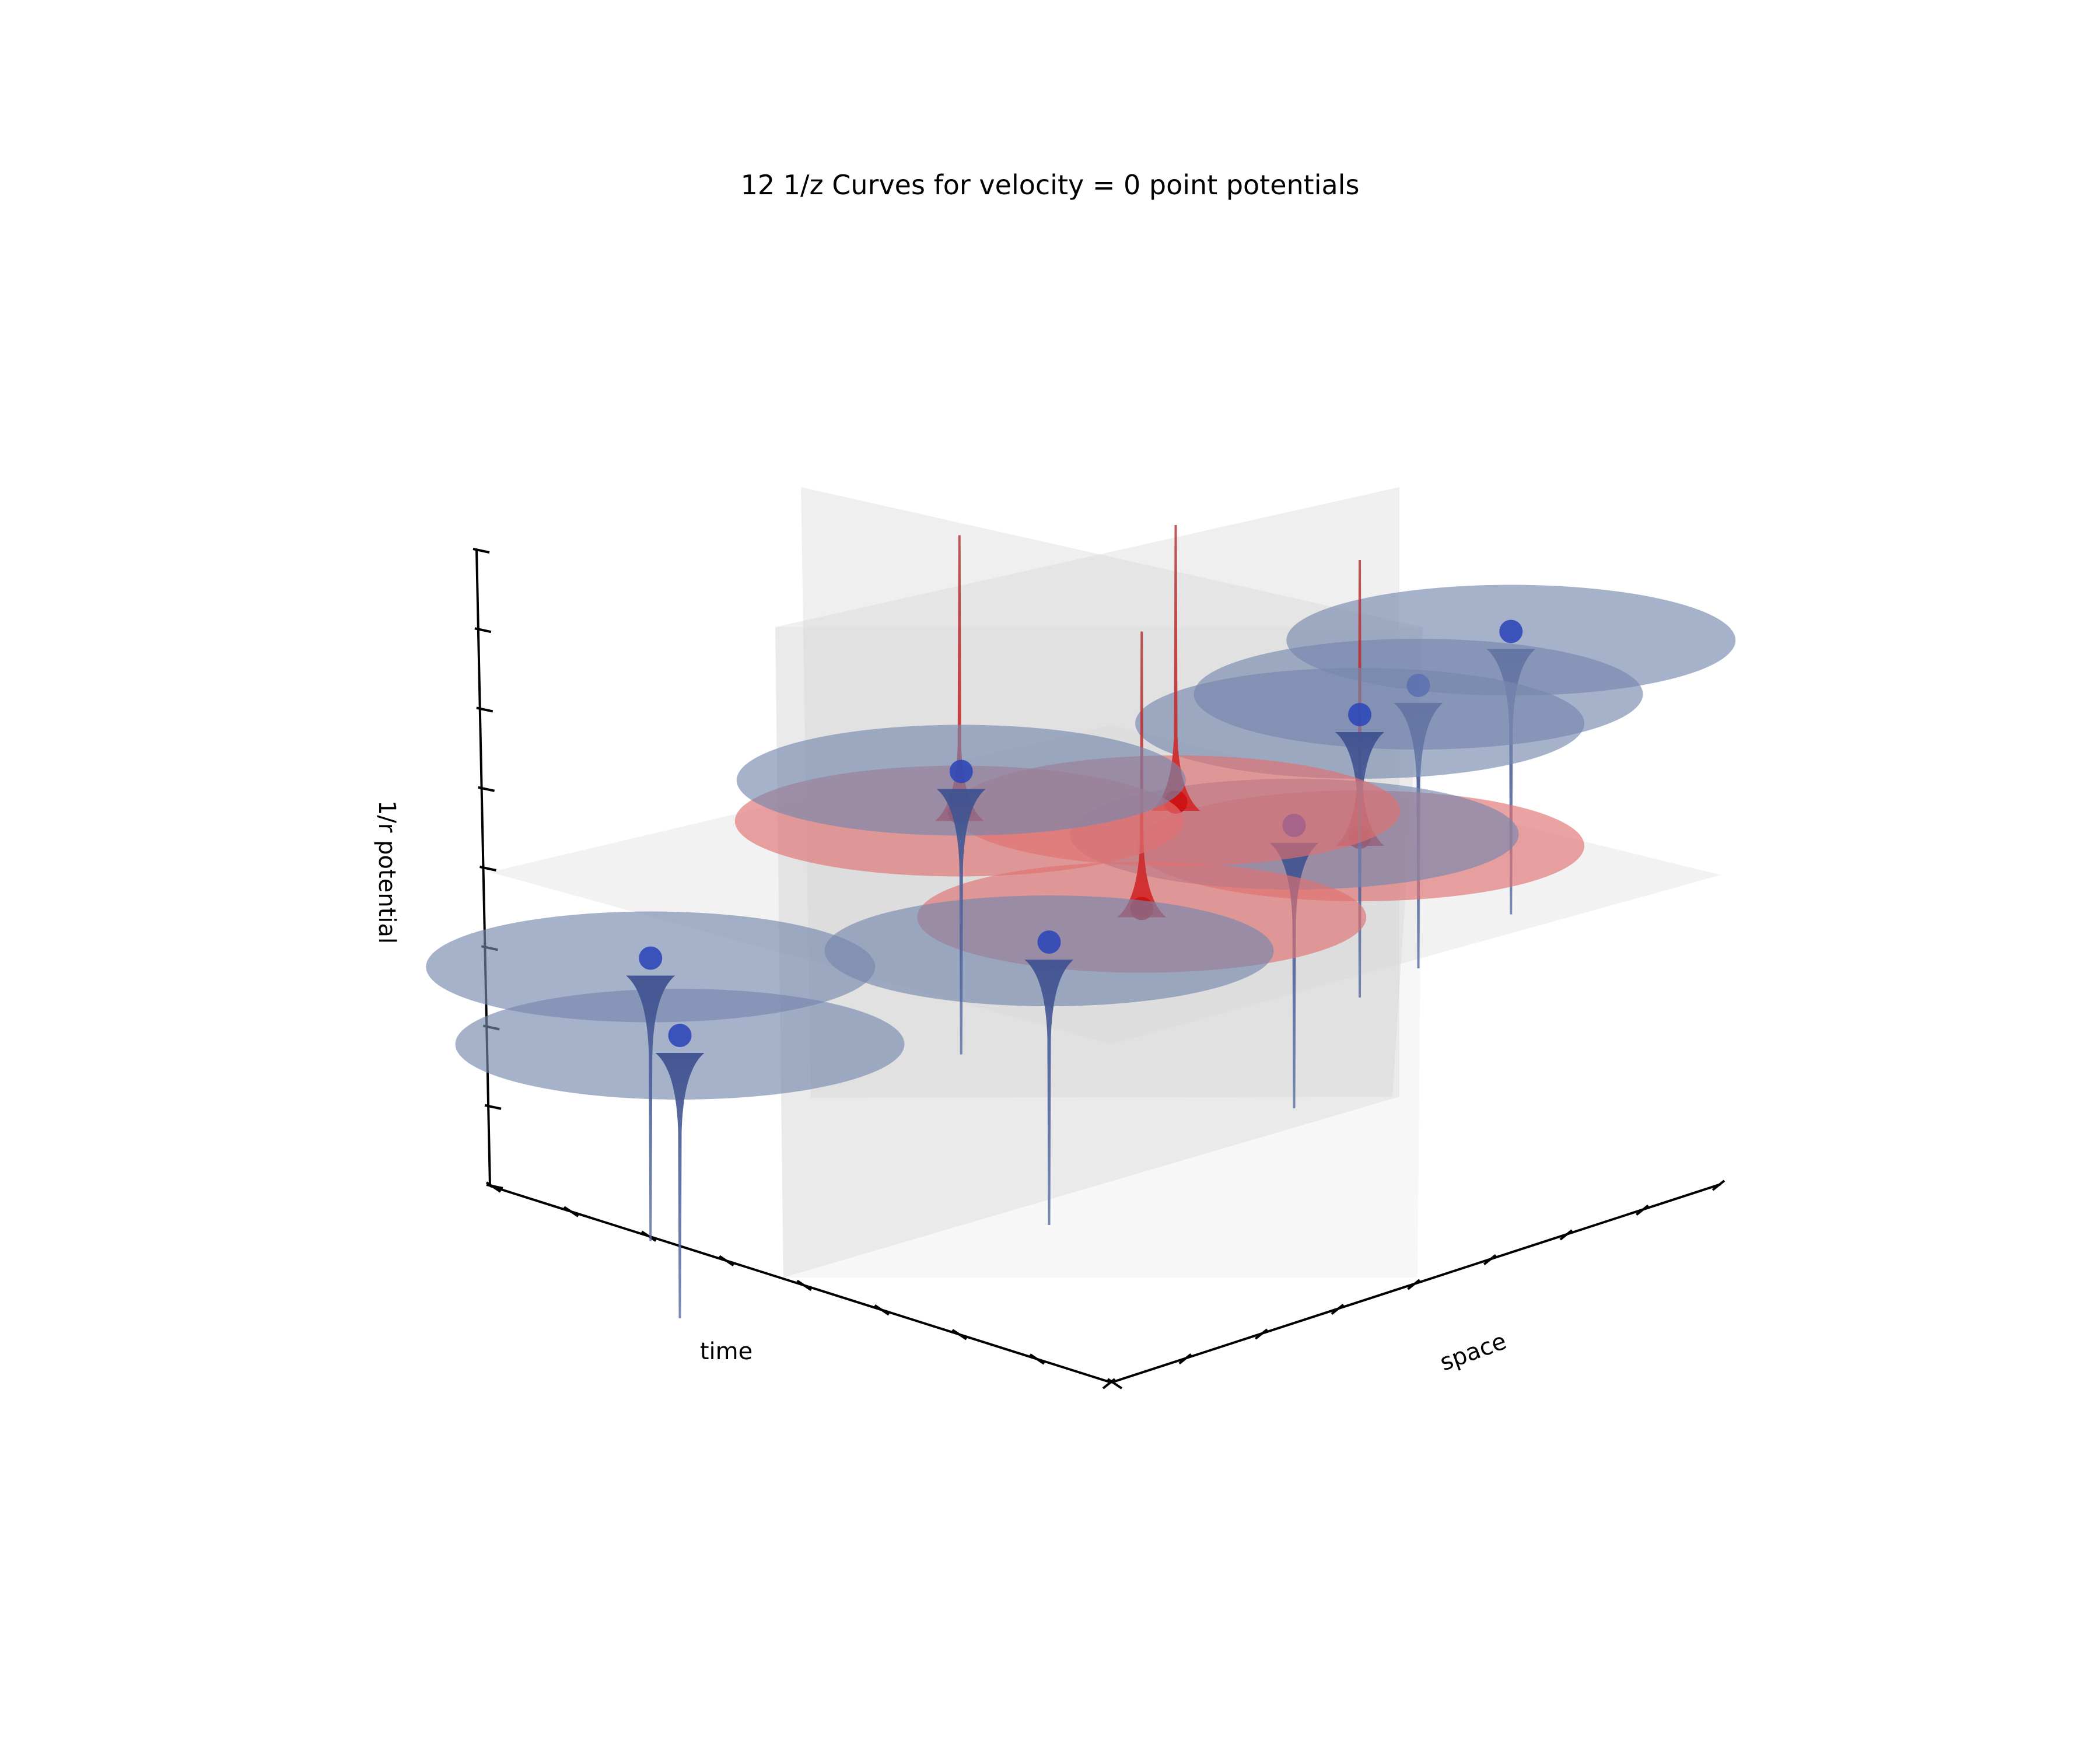 This screenshot has width=2100, height=1750. What do you see at coordinates (386, 872) in the screenshot?
I see `z-axis-label: 1/r potential` at bounding box center [386, 872].